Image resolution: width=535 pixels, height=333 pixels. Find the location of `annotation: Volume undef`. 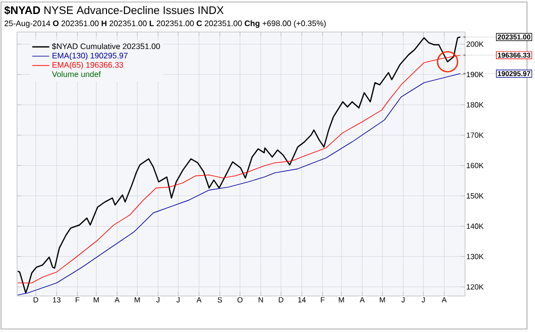

annotation: Volume undef is located at coordinates (76, 74).